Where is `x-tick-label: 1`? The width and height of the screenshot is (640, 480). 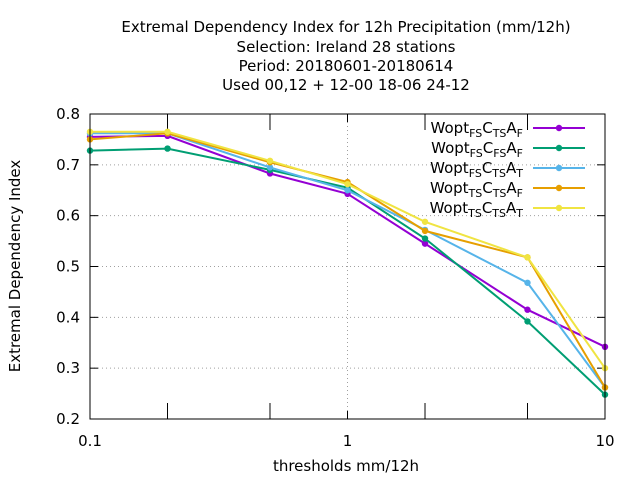
x-tick-label: 1 is located at coordinates (348, 441).